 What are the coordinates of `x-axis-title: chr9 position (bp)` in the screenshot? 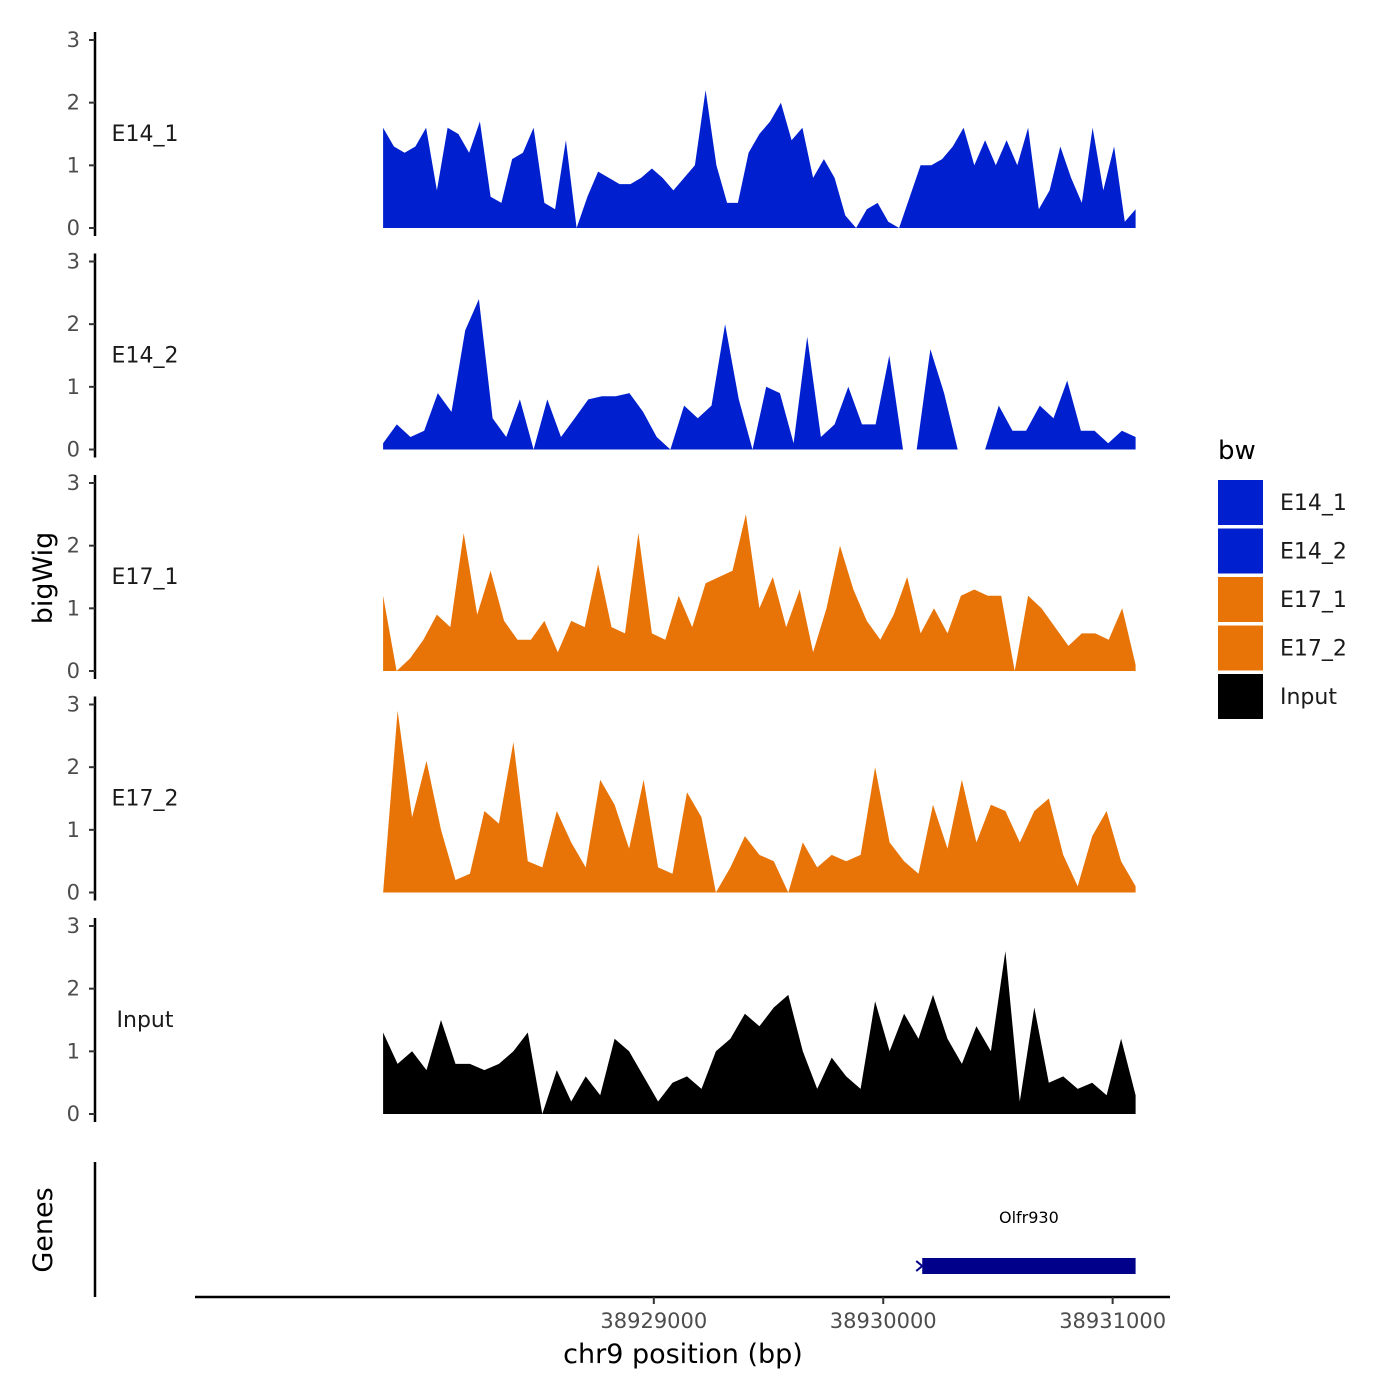 It's located at (683, 1354).